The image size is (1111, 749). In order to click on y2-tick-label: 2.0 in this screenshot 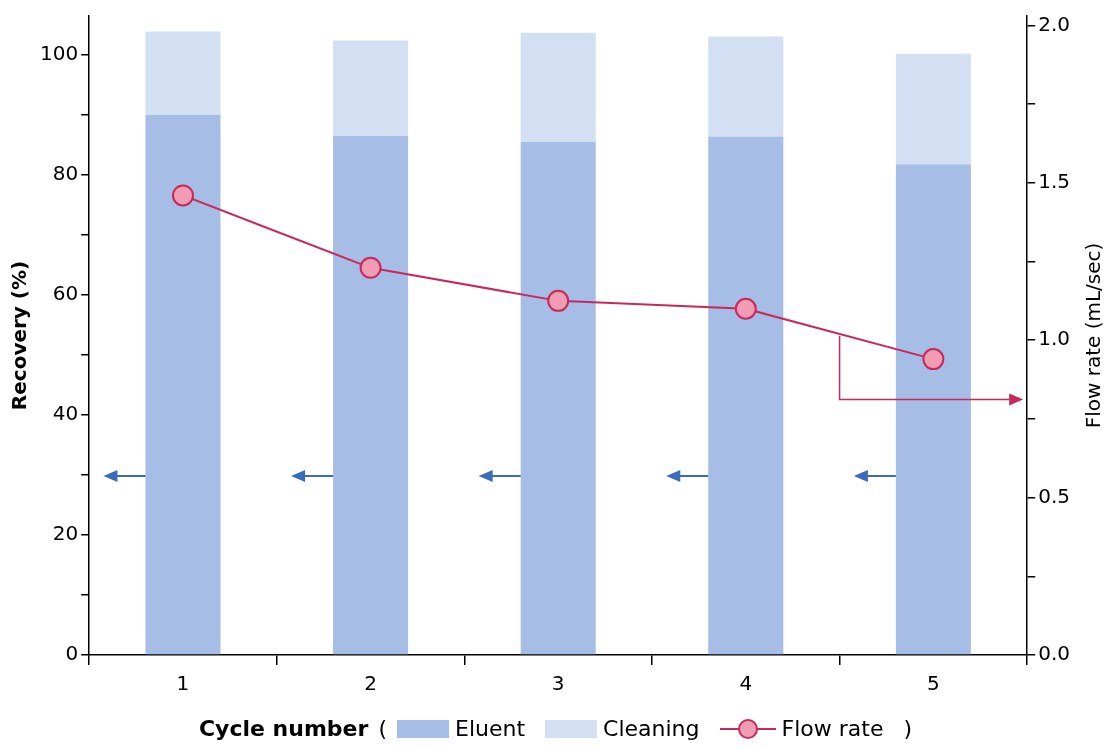, I will do `click(1054, 23)`.